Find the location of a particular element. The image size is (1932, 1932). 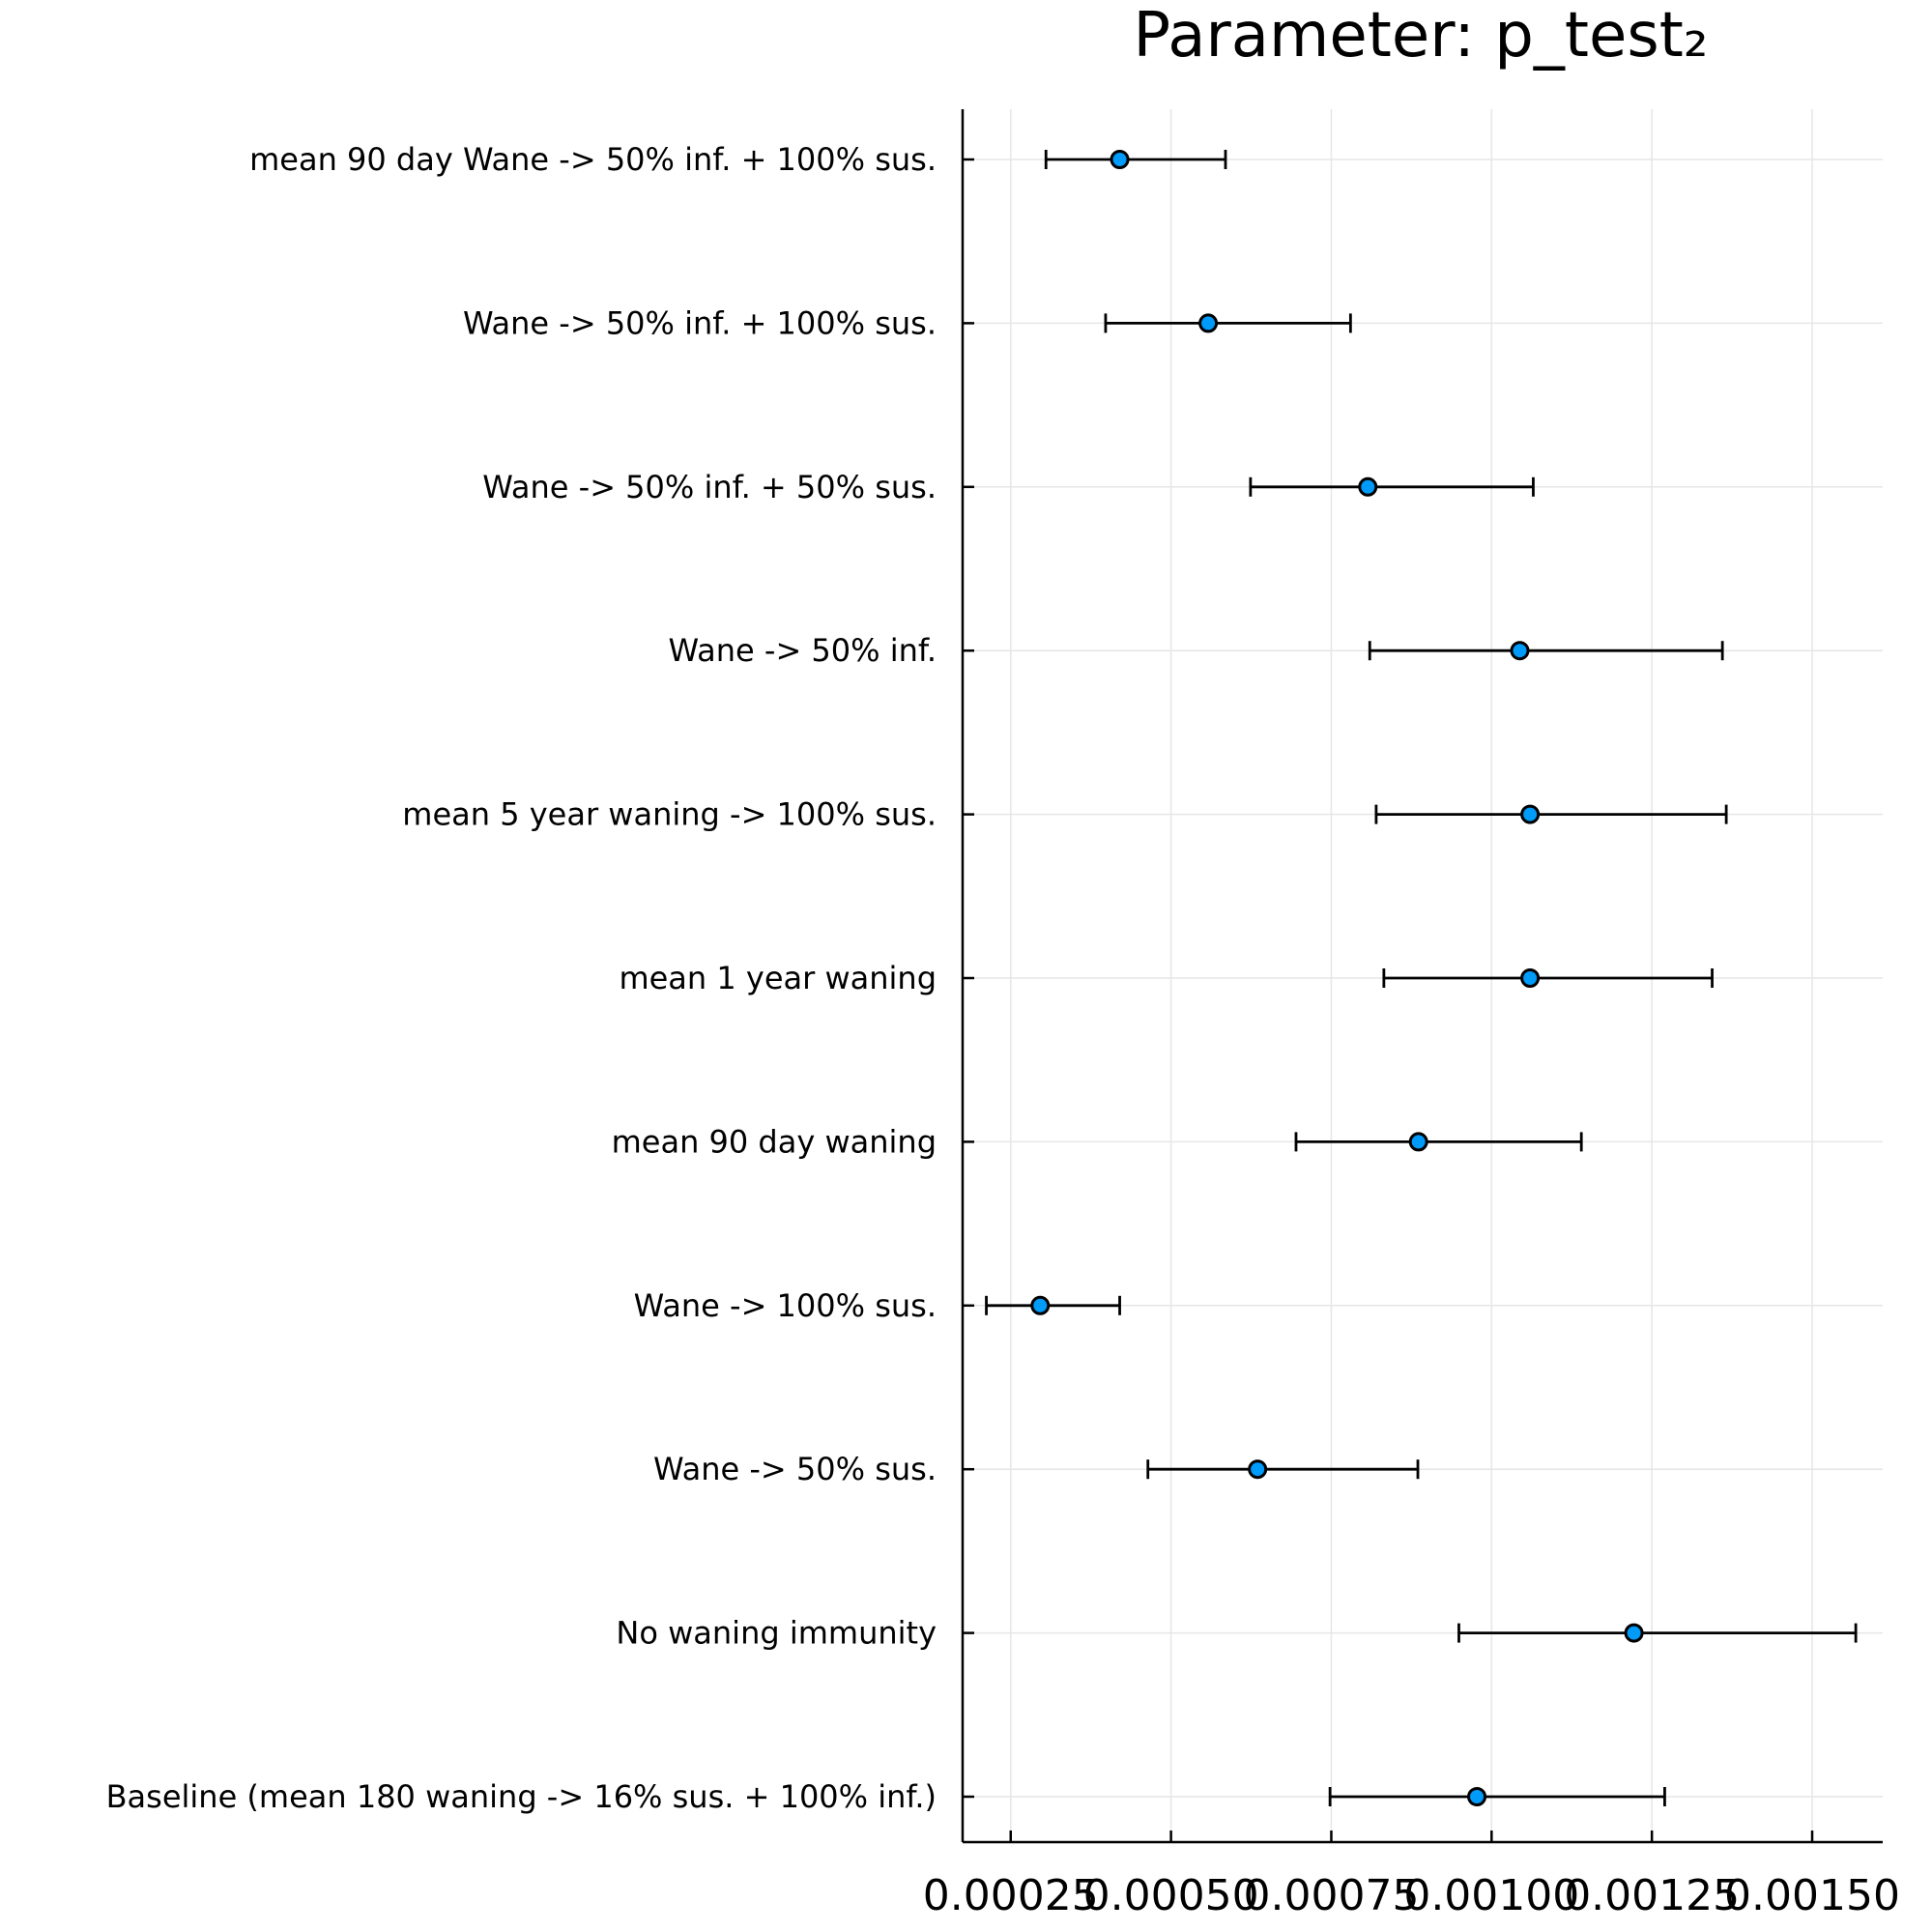

x-tick-label: 0.00075 is located at coordinates (1331, 1895).